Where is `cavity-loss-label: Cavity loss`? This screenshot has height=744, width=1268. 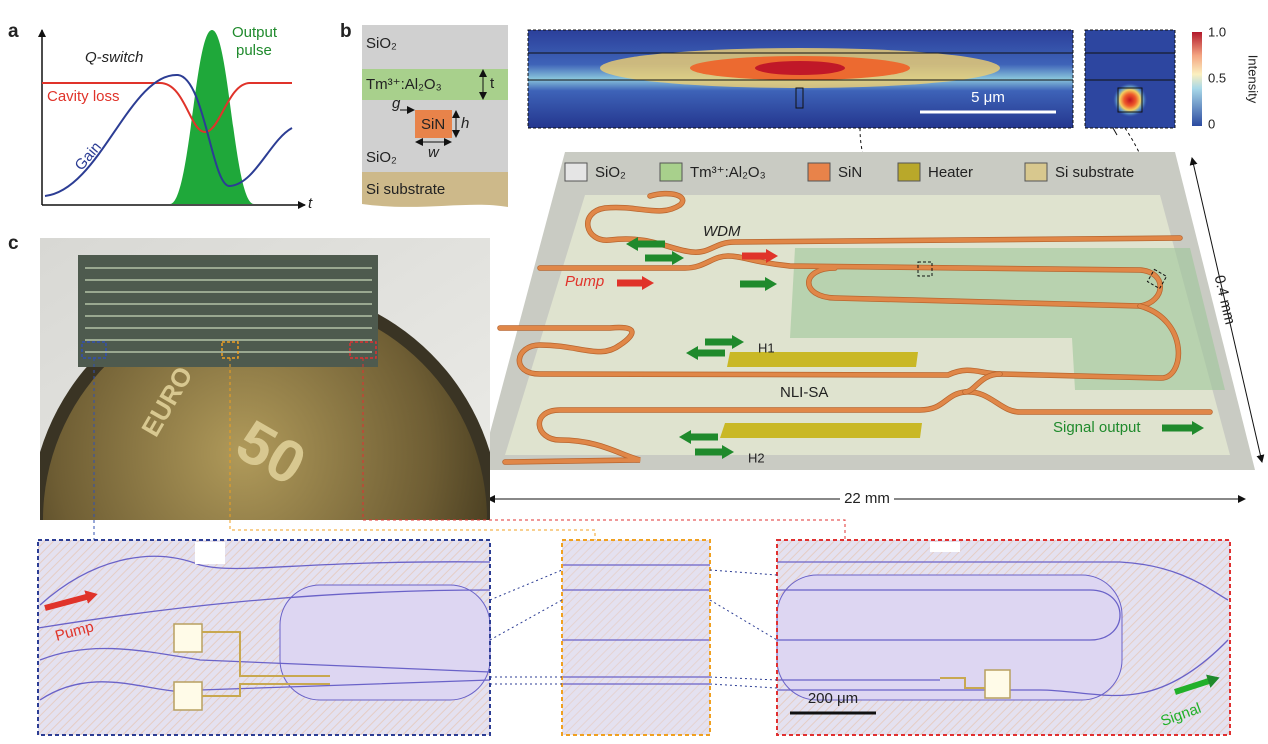 cavity-loss-label: Cavity loss is located at coordinates (83, 96).